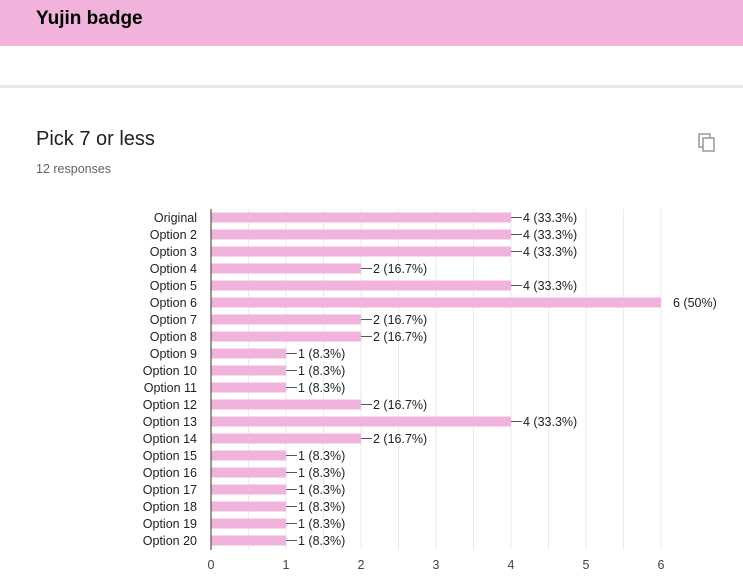  I want to click on category-label: Option 18, so click(170, 507).